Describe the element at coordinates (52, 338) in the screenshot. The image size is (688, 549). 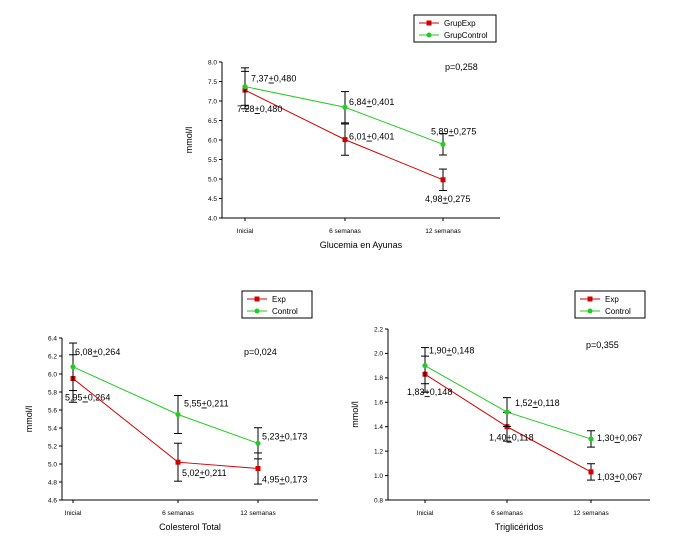
I see `y-tick-label: 6.4` at that location.